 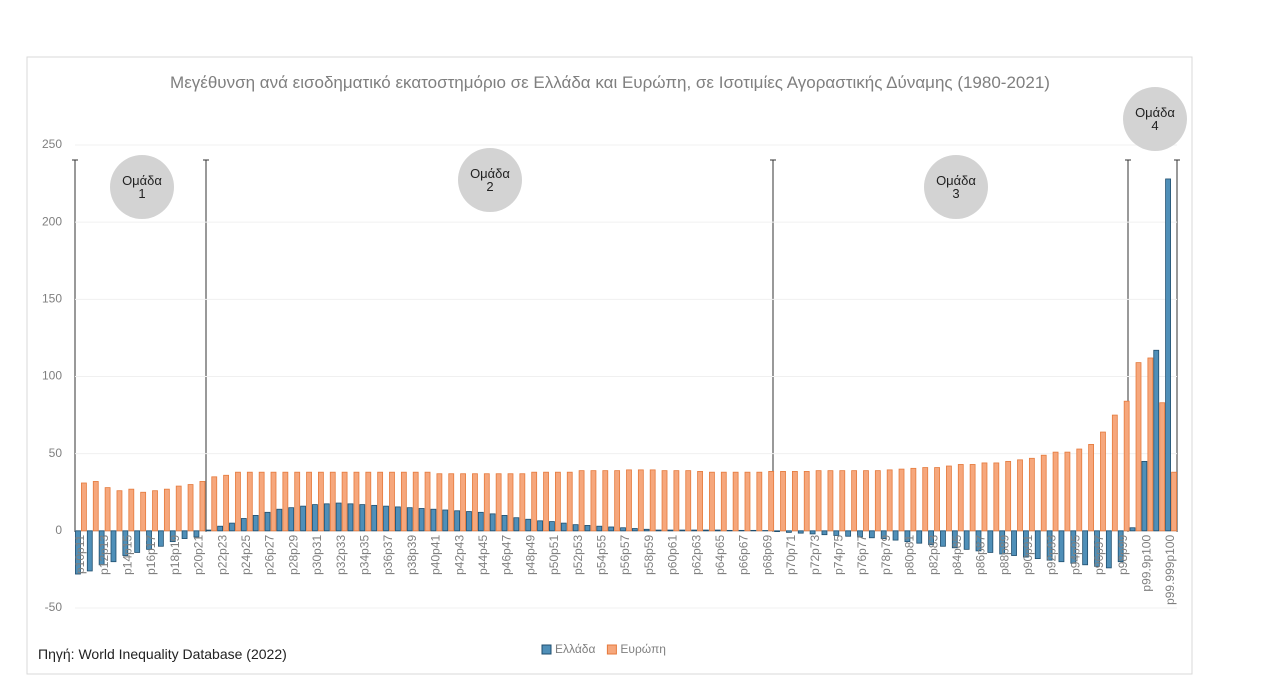 What do you see at coordinates (933, 555) in the screenshot?
I see `x-tick-label: p82p83` at bounding box center [933, 555].